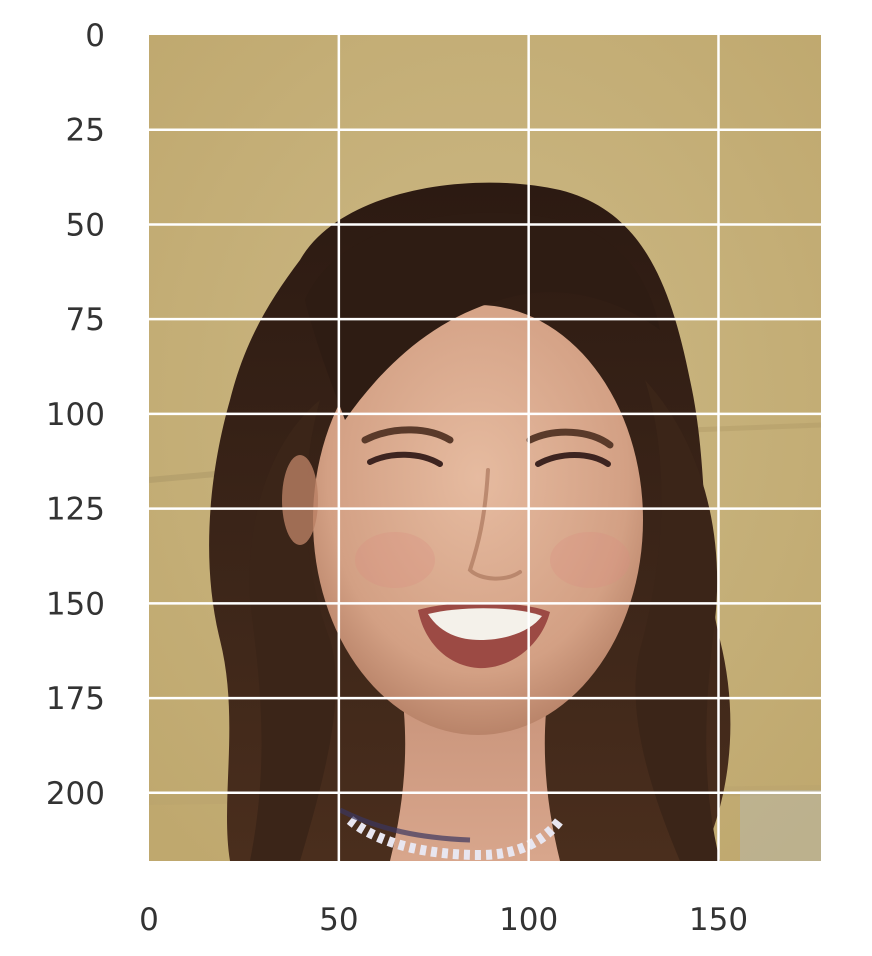  Describe the element at coordinates (75, 794) in the screenshot. I see `y-tick-label: 200` at that location.